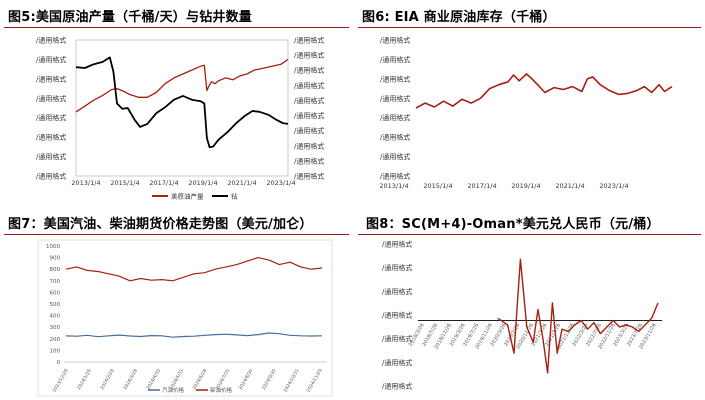 This screenshot has height=400, width=705. I want to click on fig7-y-tick-label: 700, so click(55, 282).